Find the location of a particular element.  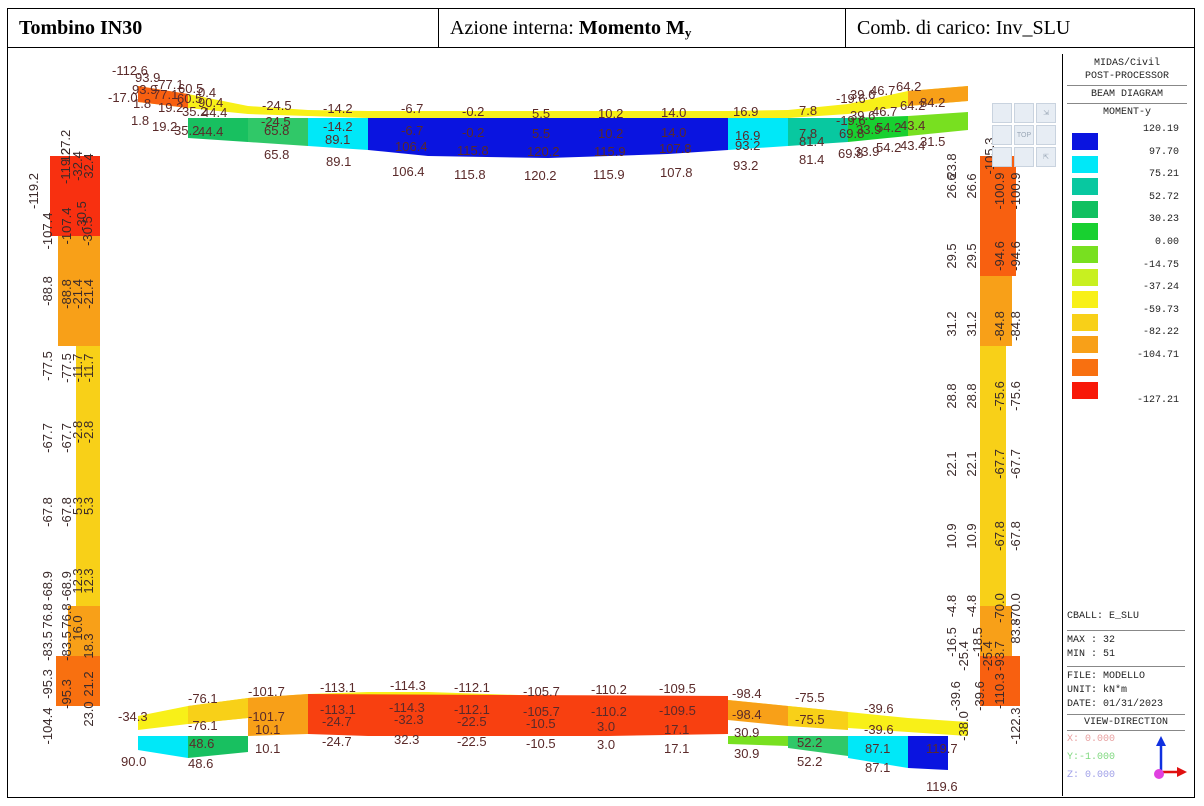

bottom-slab-value-label: -98.4 is located at coordinates (747, 693).